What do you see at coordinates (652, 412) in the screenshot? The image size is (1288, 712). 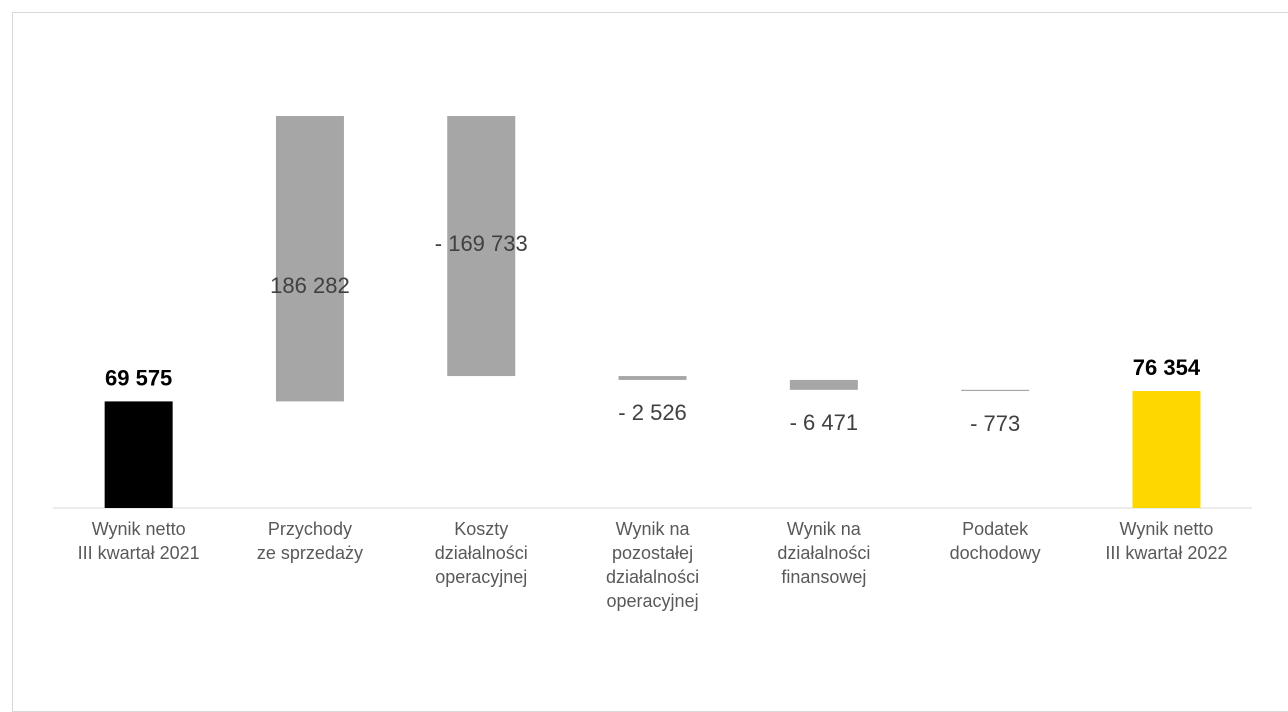 I see `data-label-4: - 2 526` at bounding box center [652, 412].